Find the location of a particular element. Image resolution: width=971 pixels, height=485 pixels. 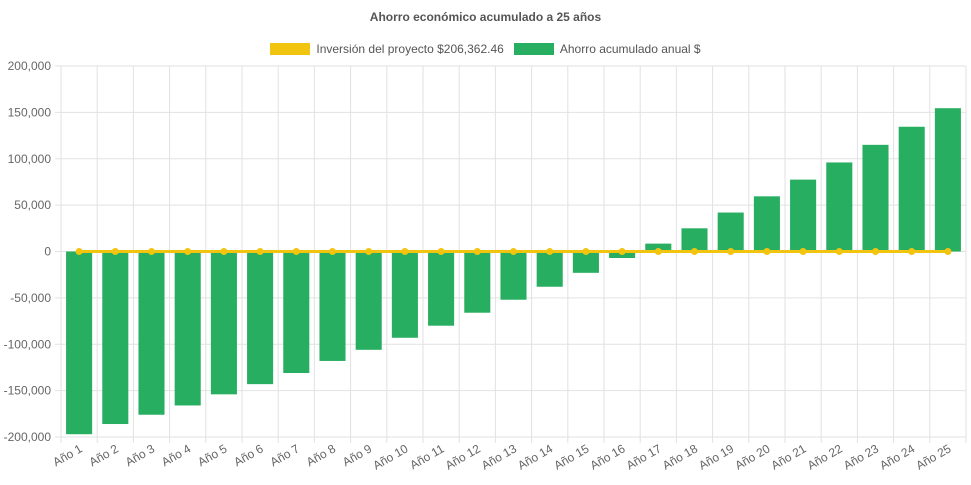

legend-item-investment: Inversión del proyecto $206,362.46 is located at coordinates (387, 49).